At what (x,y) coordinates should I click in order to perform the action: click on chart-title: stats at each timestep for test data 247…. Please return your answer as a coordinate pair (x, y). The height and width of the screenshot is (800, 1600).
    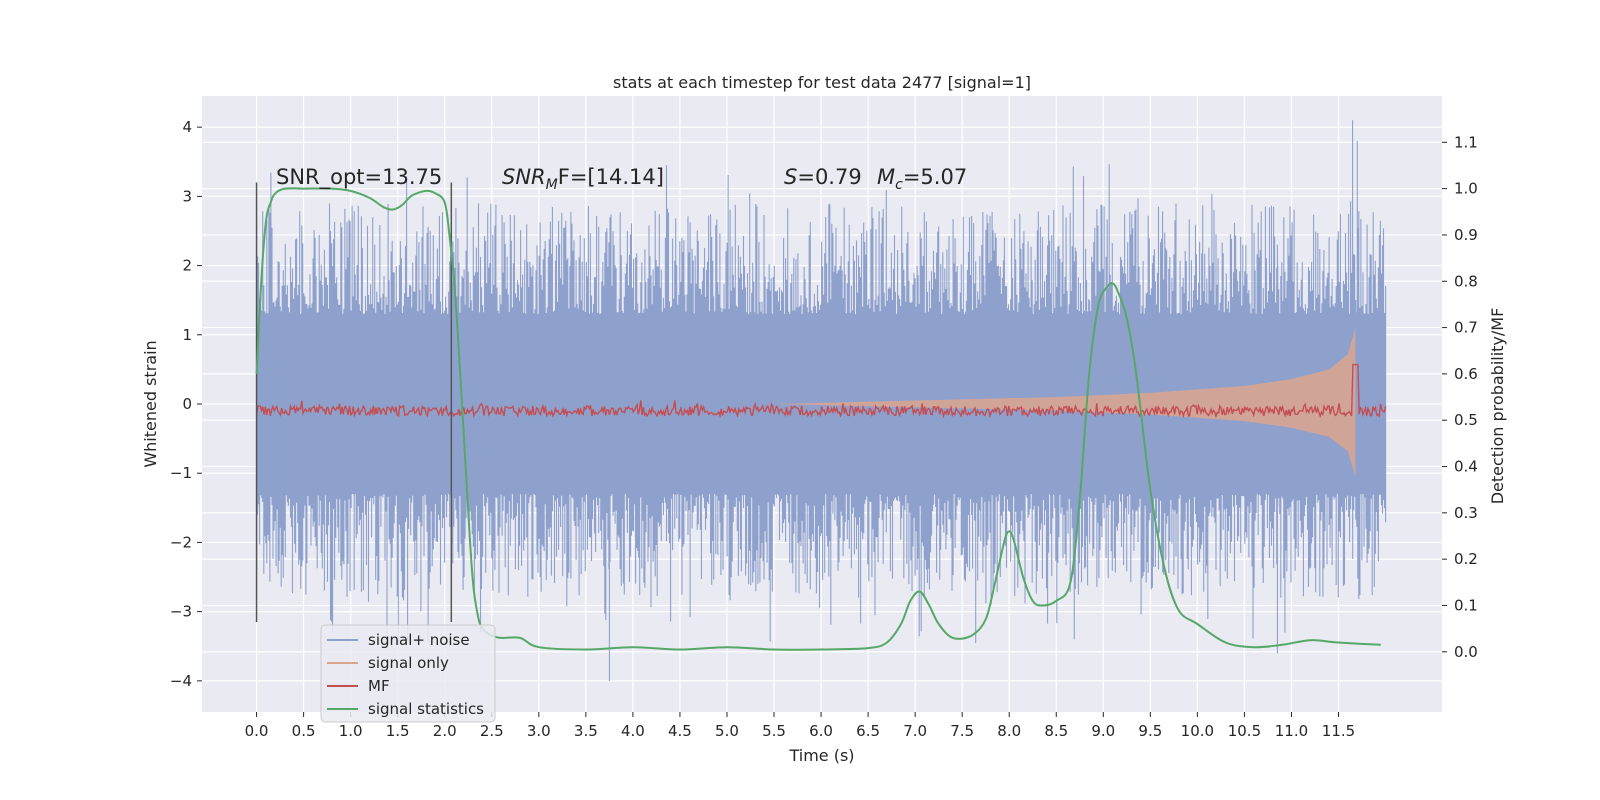
    Looking at the image, I should click on (822, 82).